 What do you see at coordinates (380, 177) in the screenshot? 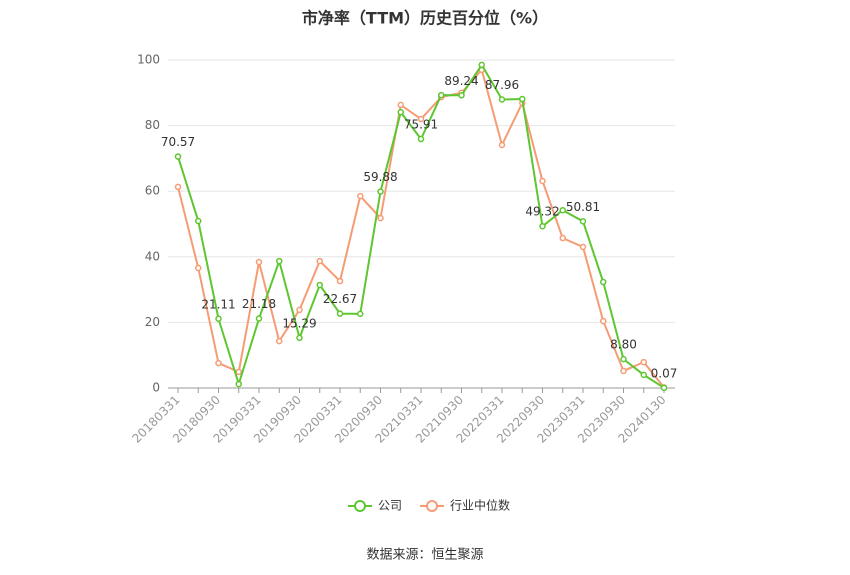
I see `data-label: 59.88` at bounding box center [380, 177].